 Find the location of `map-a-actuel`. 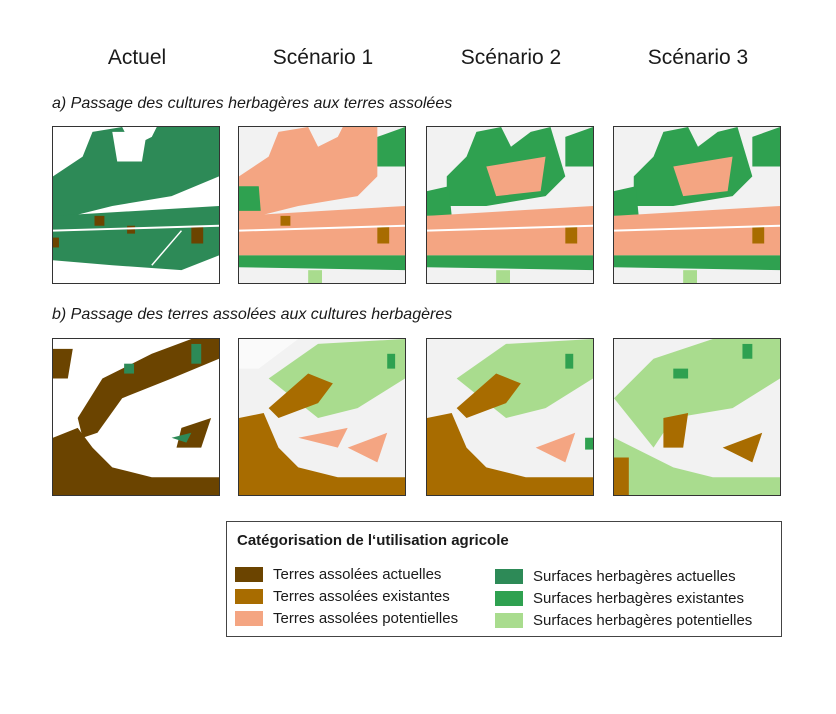

map-a-actuel is located at coordinates (136, 205).